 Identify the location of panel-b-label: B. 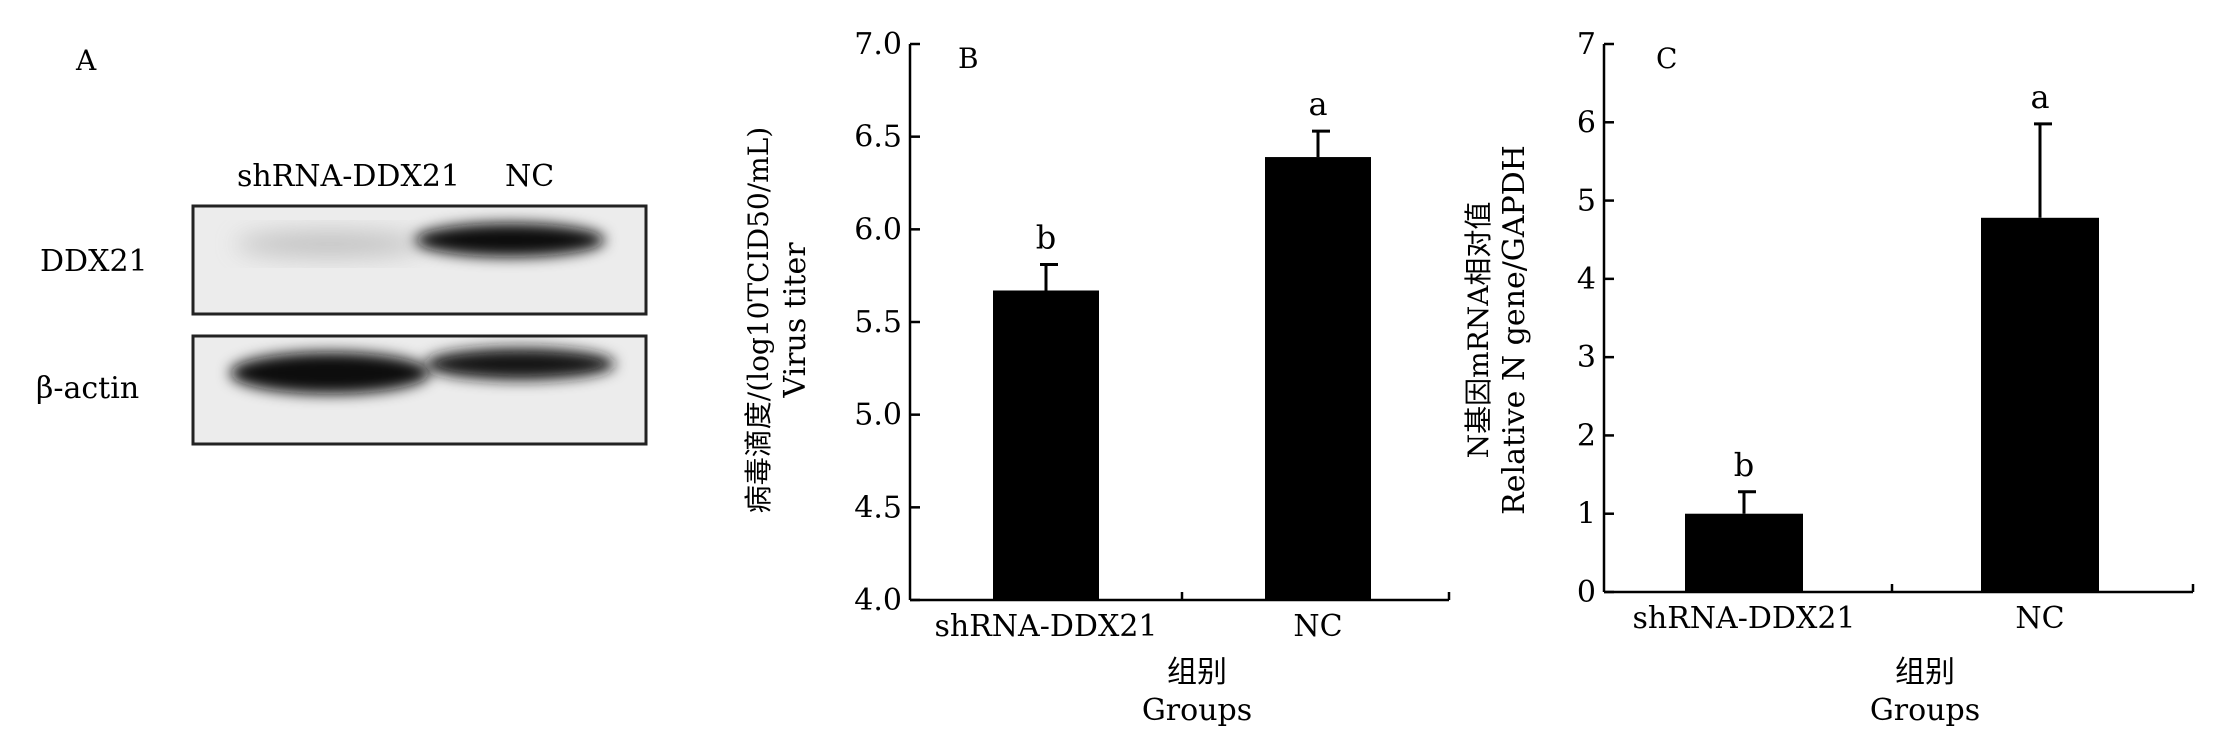
(968, 58).